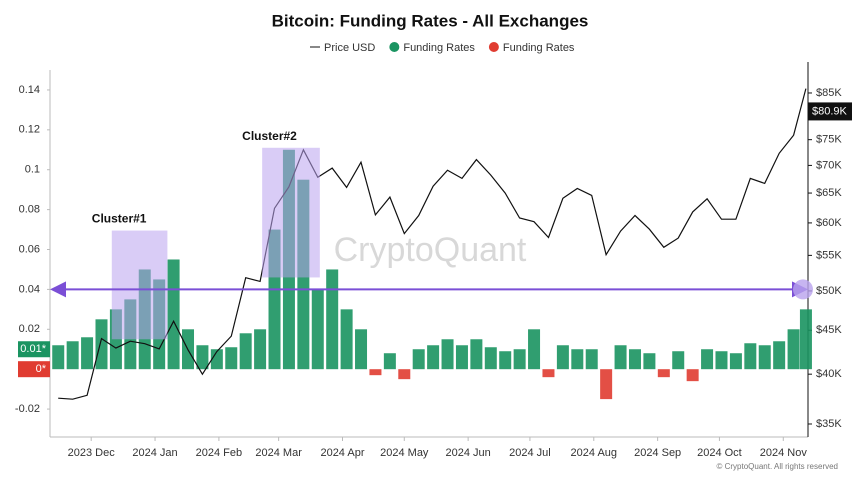 This screenshot has height=483, width=860. What do you see at coordinates (778, 466) in the screenshot?
I see `copyright: © CryptoQuant. All rights reserved` at bounding box center [778, 466].